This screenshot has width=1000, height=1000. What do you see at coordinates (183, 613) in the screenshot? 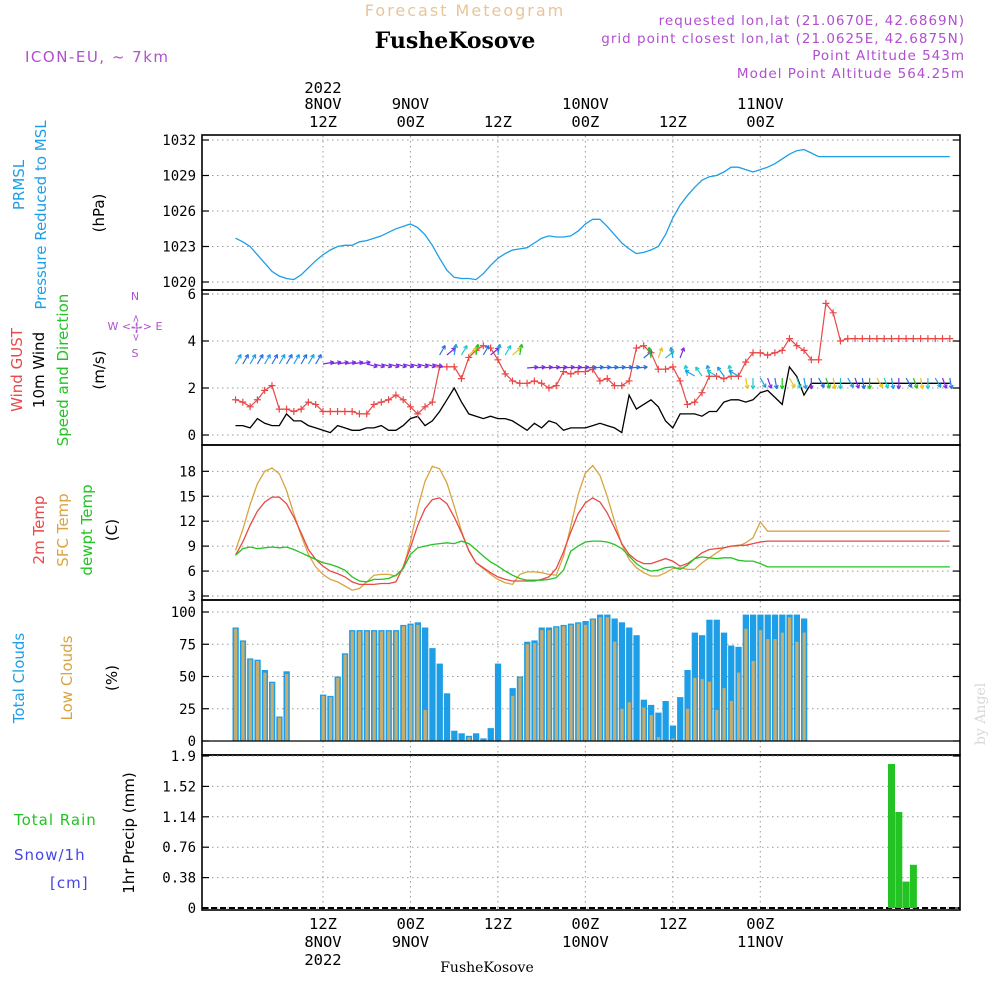
I see `y-tick-label: 100` at bounding box center [183, 613].